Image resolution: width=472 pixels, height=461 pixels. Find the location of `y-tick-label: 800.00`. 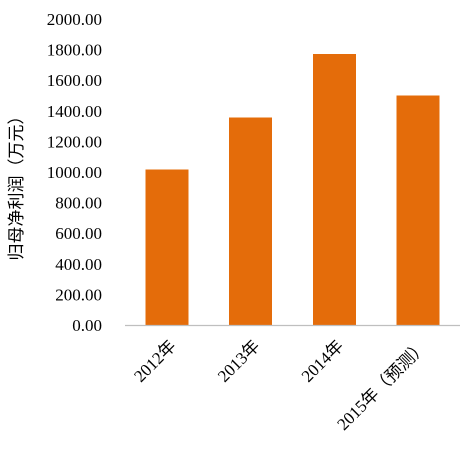

y-tick-label: 800.00 is located at coordinates (78, 203).